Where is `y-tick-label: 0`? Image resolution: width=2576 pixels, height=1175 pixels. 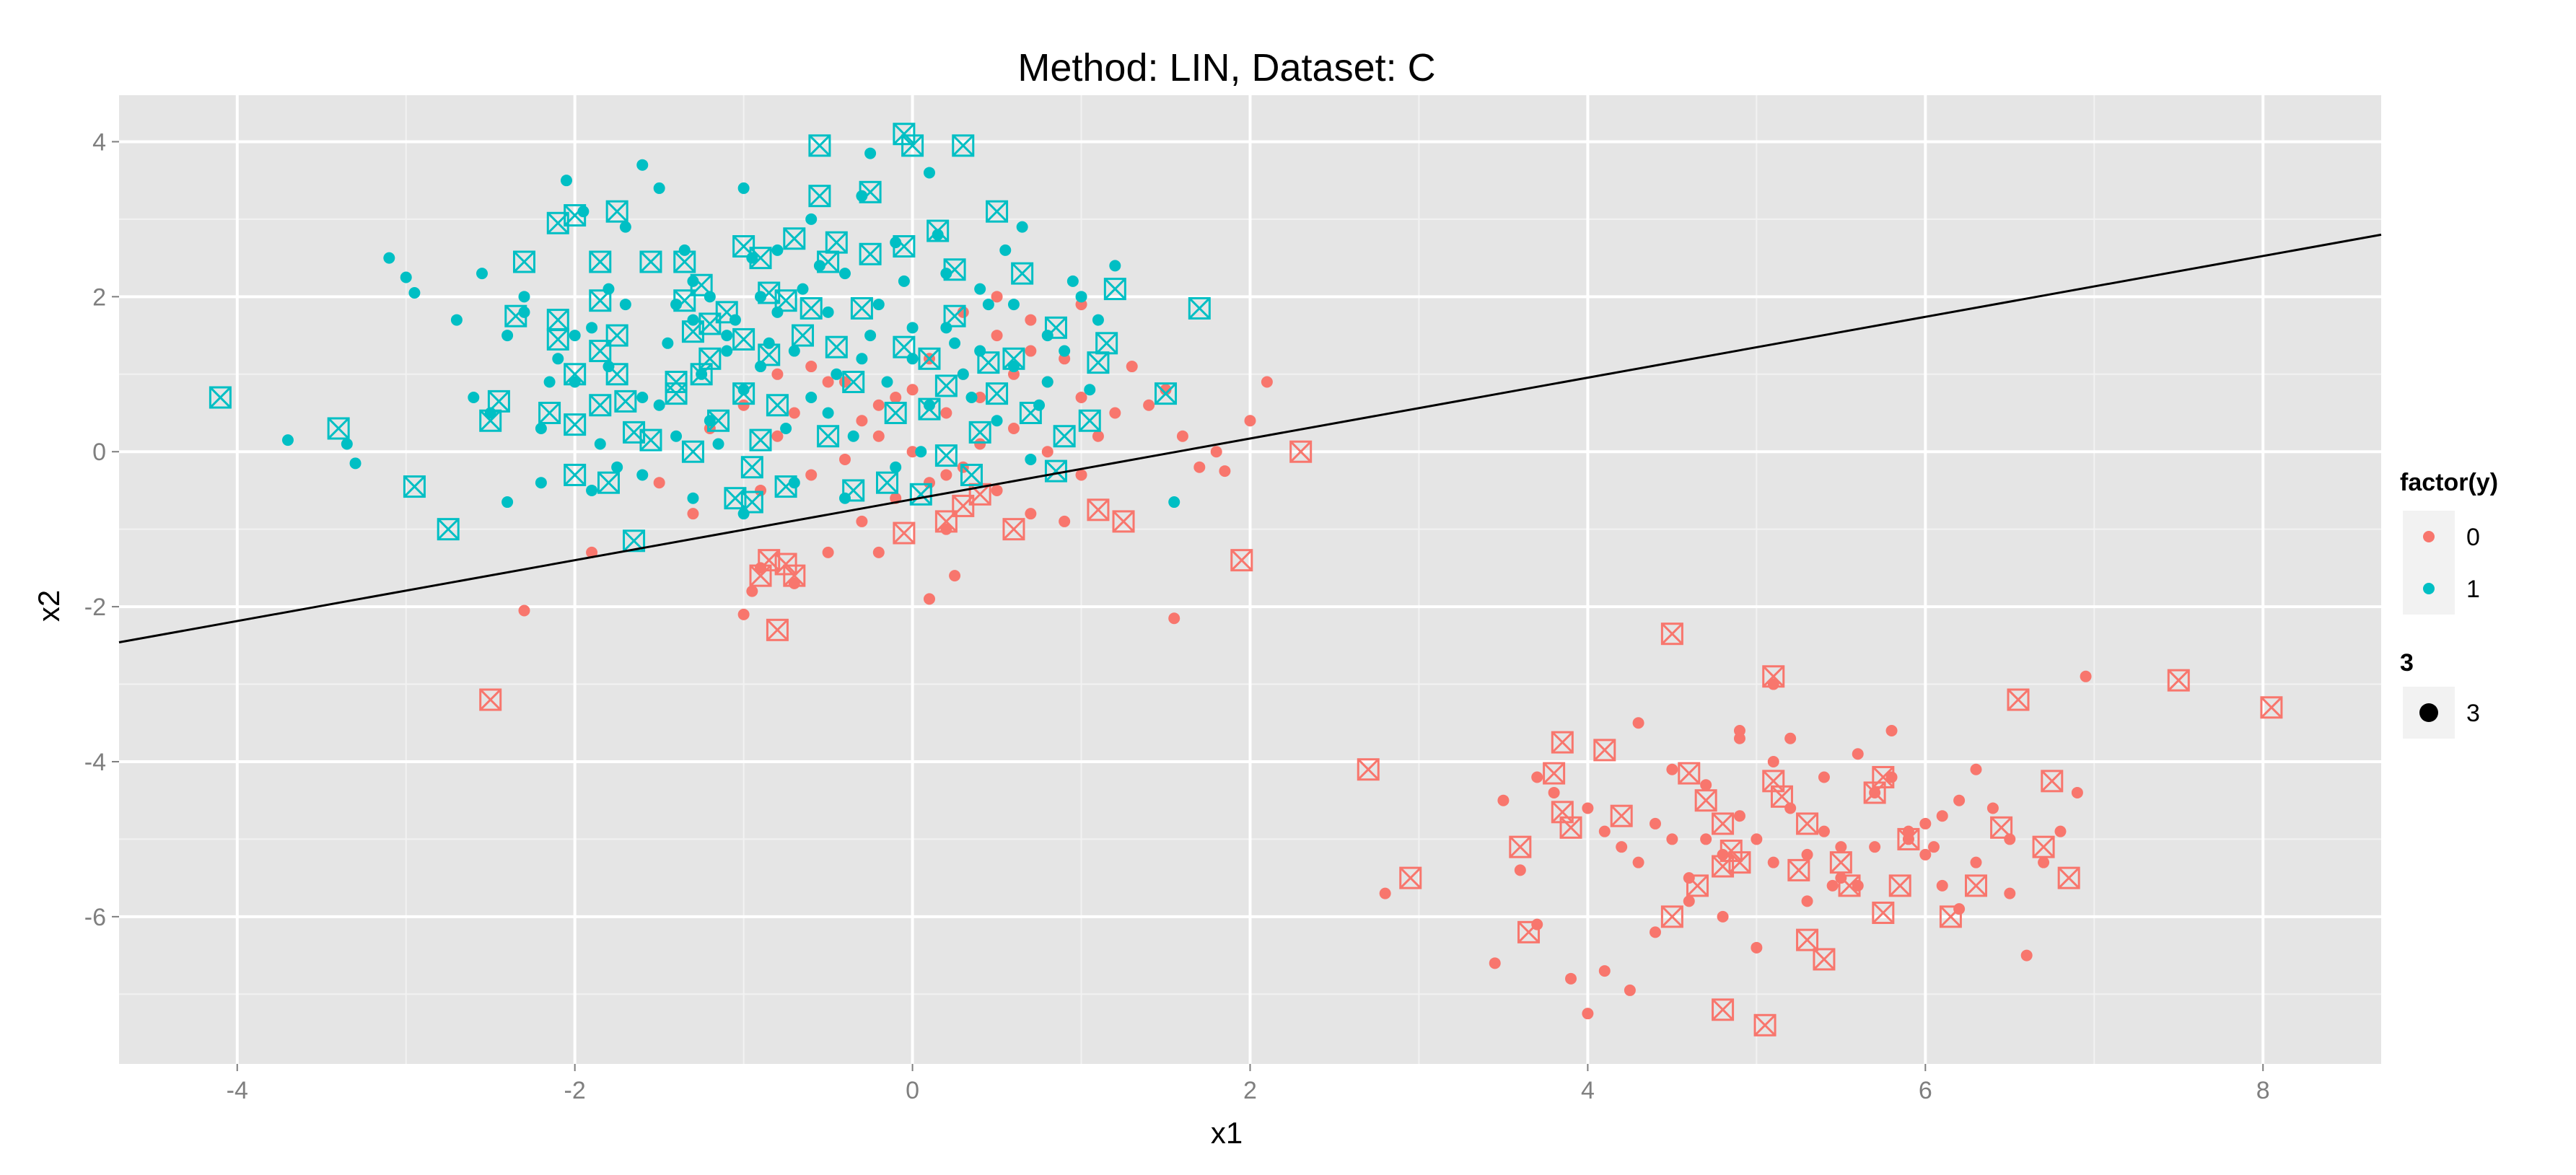 y-tick-label: 0 is located at coordinates (99, 453).